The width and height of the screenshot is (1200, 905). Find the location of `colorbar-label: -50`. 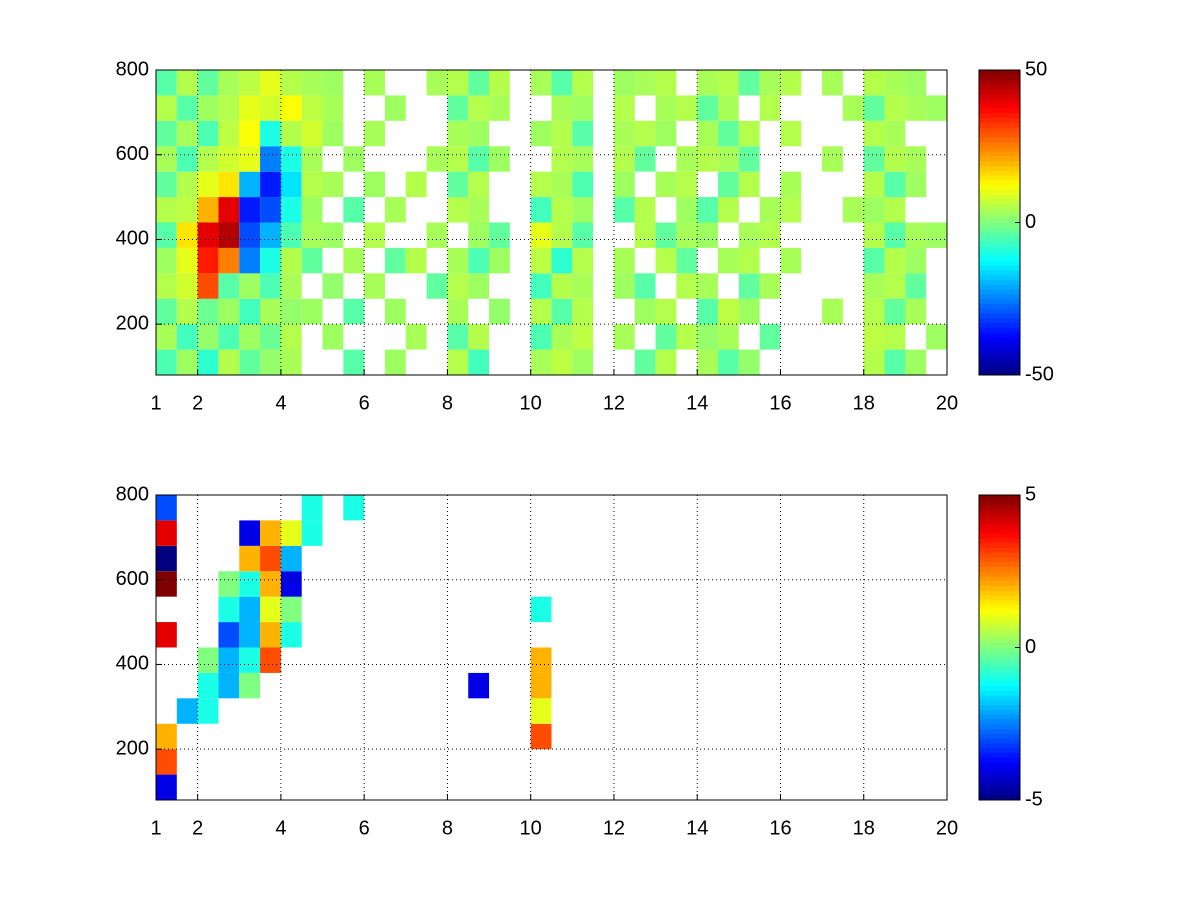

colorbar-label: -50 is located at coordinates (1039, 374).